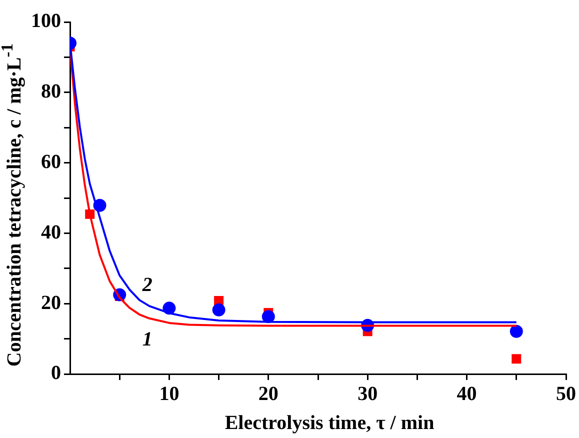 The height and width of the screenshot is (438, 579). Describe the element at coordinates (146, 285) in the screenshot. I see `series-label: 2` at that location.